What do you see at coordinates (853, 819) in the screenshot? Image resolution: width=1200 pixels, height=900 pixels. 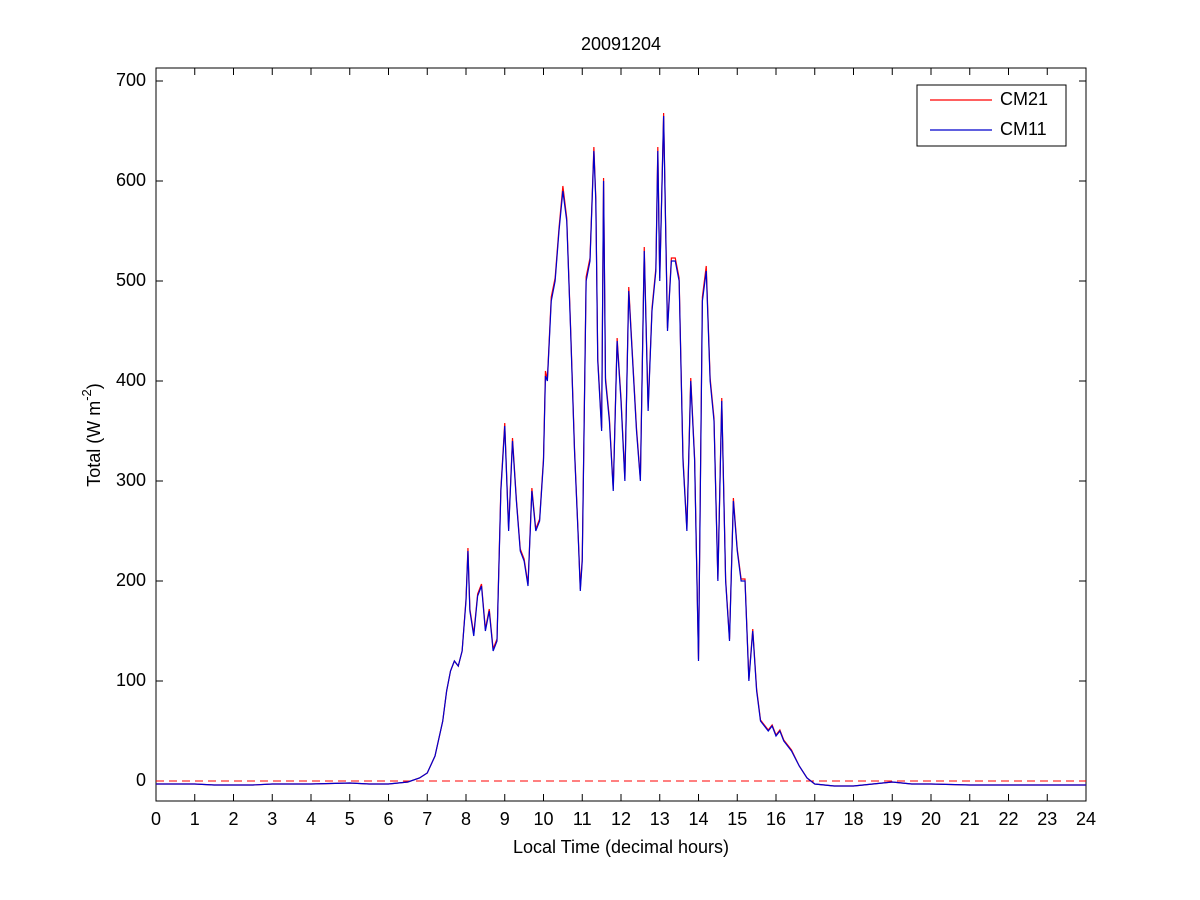 I see `x-tick-label: 18` at bounding box center [853, 819].